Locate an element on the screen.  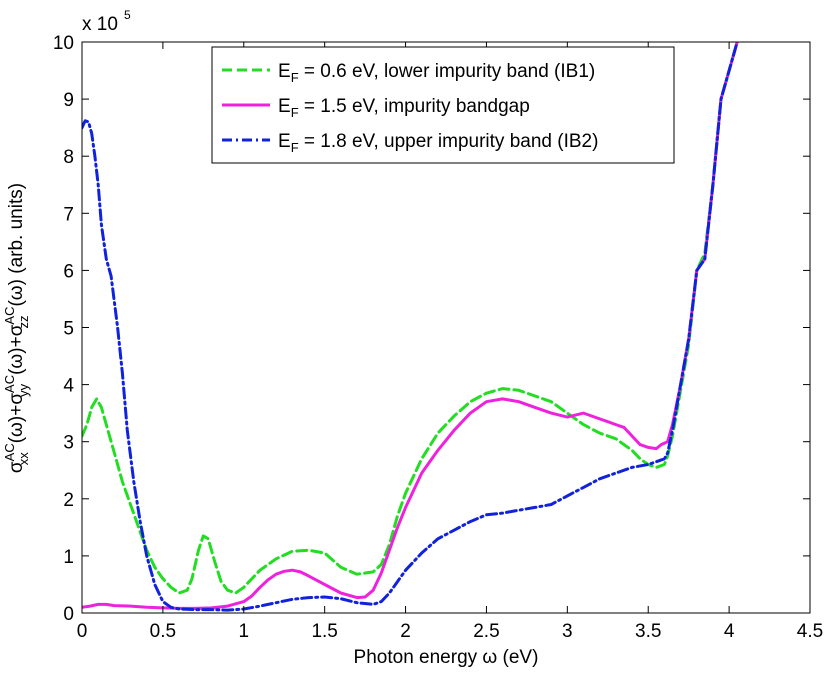
y-tick-labels: 0 1 2 3 4 5 6 7 8 9 10 is located at coordinates (64, 329).